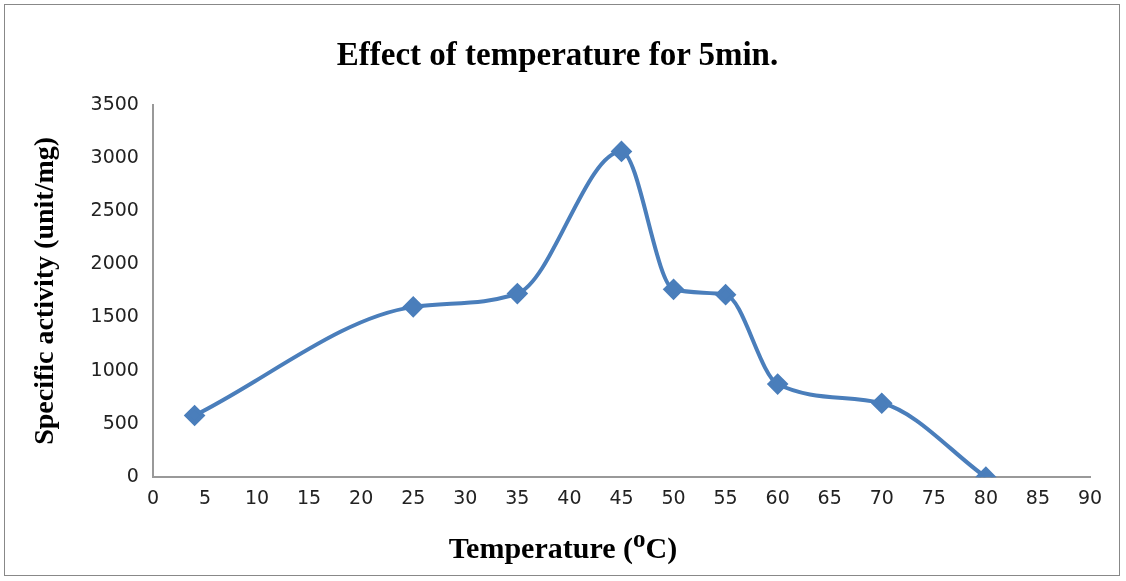 The height and width of the screenshot is (581, 1126). Describe the element at coordinates (114, 262) in the screenshot. I see `y-tick-label: 2000` at that location.